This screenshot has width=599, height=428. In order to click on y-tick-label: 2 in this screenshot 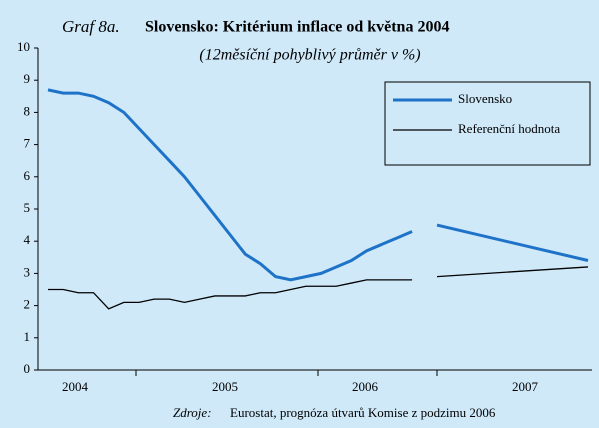, I will do `click(27, 304)`.